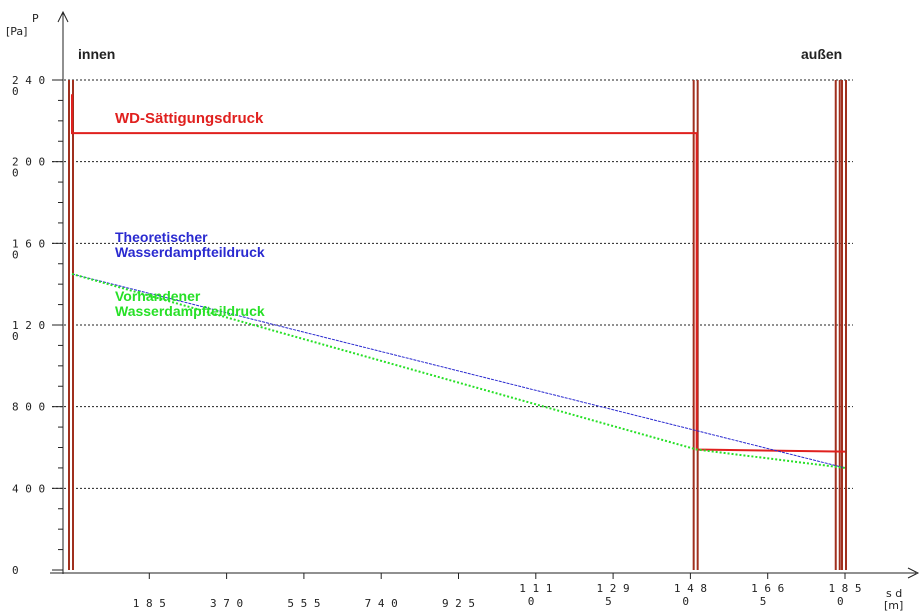 This screenshot has width=923, height=615. I want to click on x-tick-label-9: 1 8 5, so click(844, 588).